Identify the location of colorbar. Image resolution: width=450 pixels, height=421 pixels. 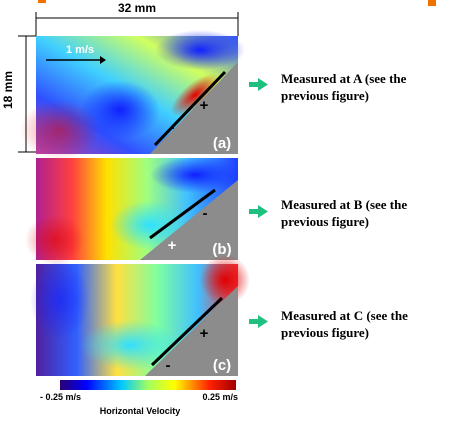
(148, 385).